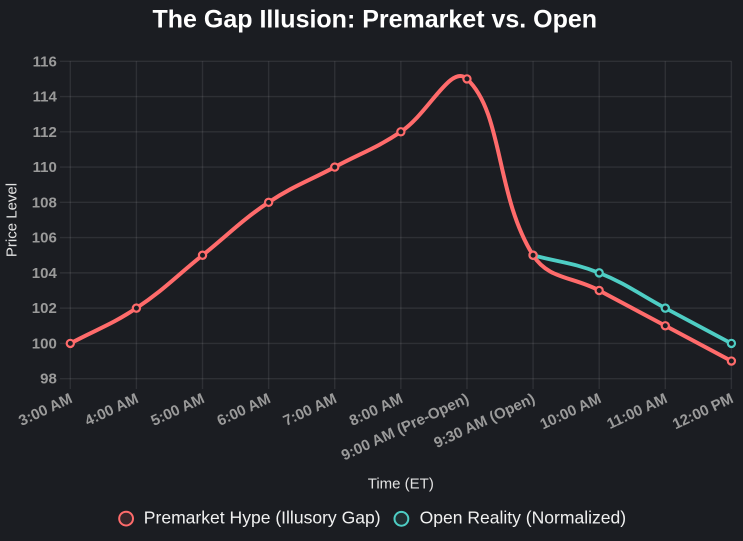 The image size is (743, 541). I want to click on svg-text: Time (ET), so click(401, 484).